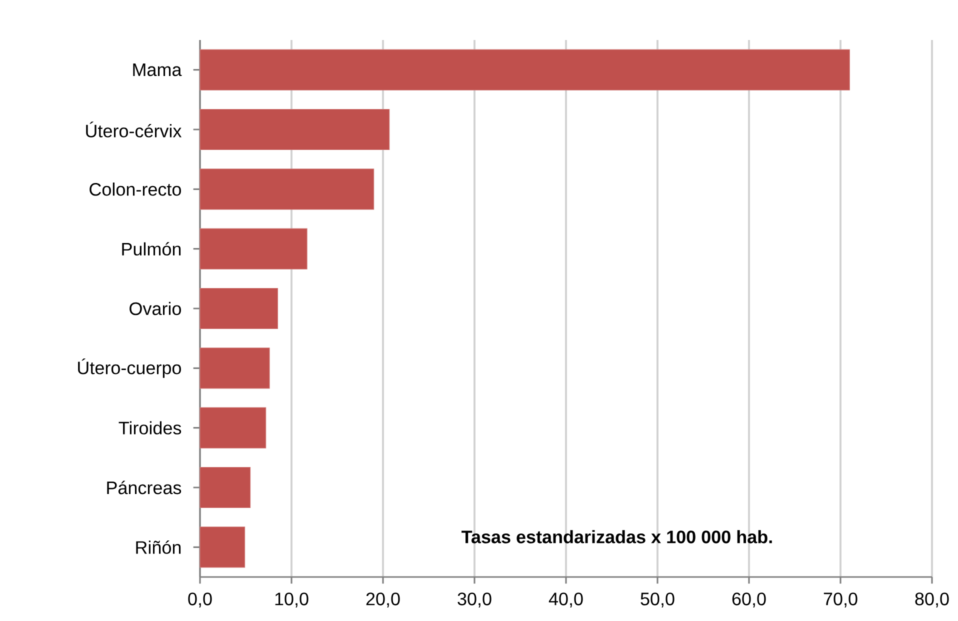 Image resolution: width=958 pixels, height=621 pixels. Describe the element at coordinates (475, 600) in the screenshot. I see `x-tick-label: 30,0` at that location.